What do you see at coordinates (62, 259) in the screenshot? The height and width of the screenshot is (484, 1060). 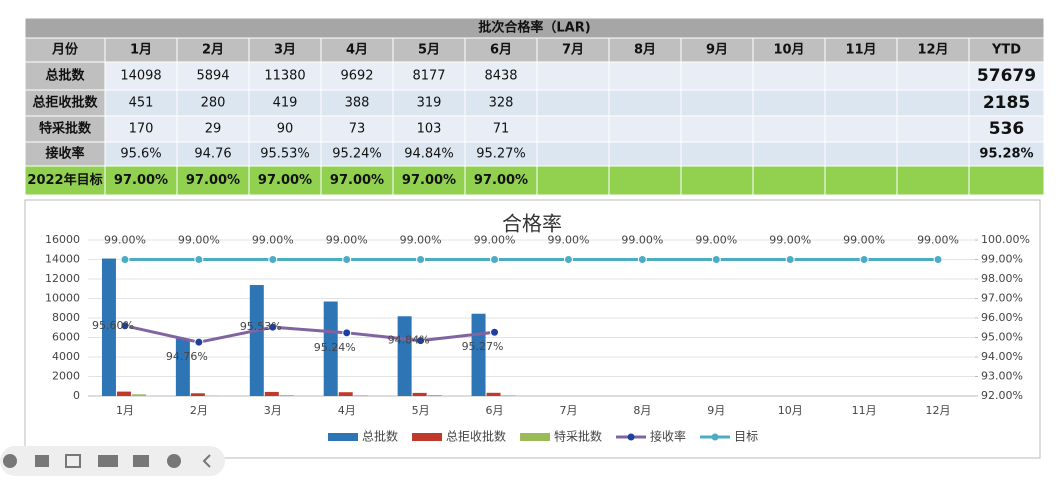 I see `y-tick-label: 14000` at bounding box center [62, 259].